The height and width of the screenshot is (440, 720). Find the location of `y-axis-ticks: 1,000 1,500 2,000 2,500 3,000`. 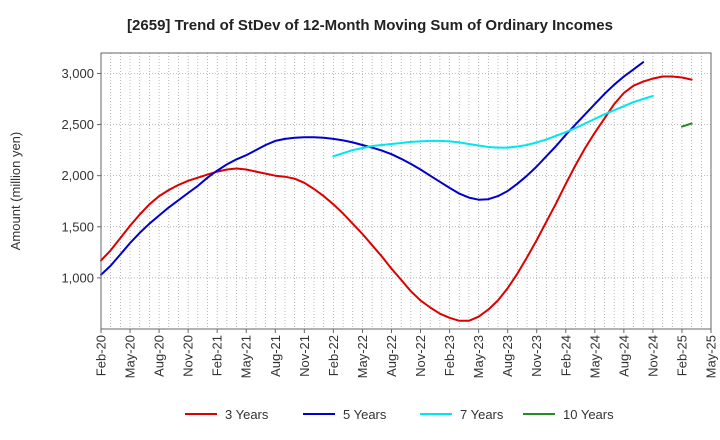

y-axis-ticks: 1,000 1,500 2,000 2,500 3,000 is located at coordinates (81, 175).